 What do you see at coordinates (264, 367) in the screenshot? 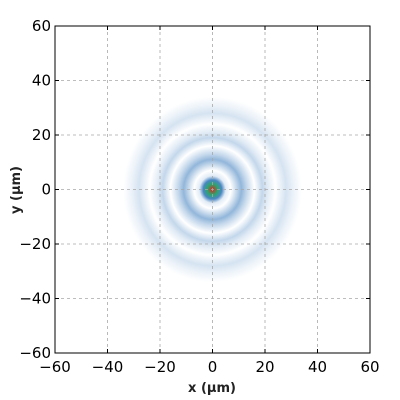
I see `x-tick-label: 20` at bounding box center [264, 367].